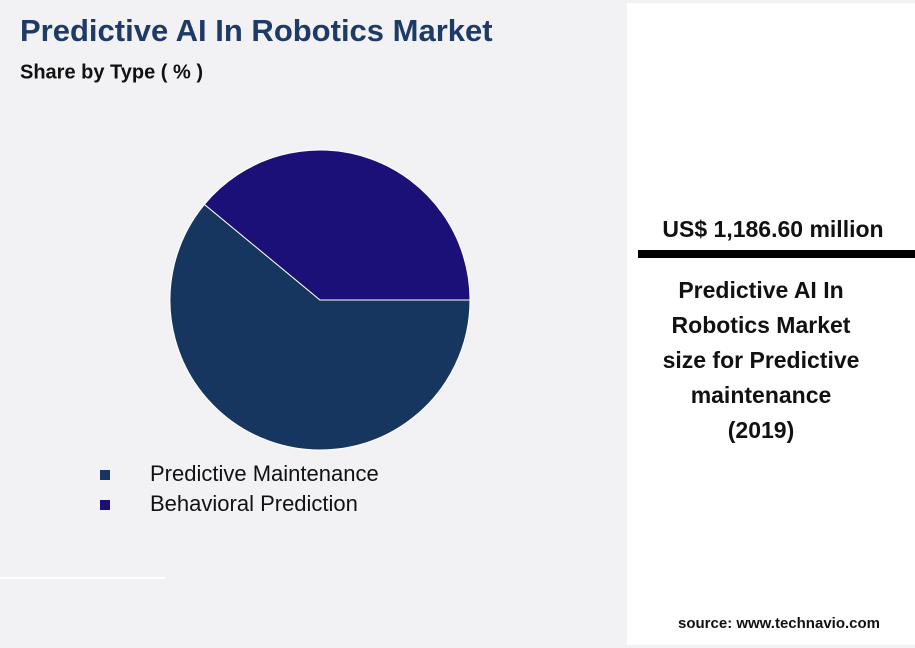  What do you see at coordinates (264, 473) in the screenshot?
I see `legend-label: Predictive Maintenance` at bounding box center [264, 473].